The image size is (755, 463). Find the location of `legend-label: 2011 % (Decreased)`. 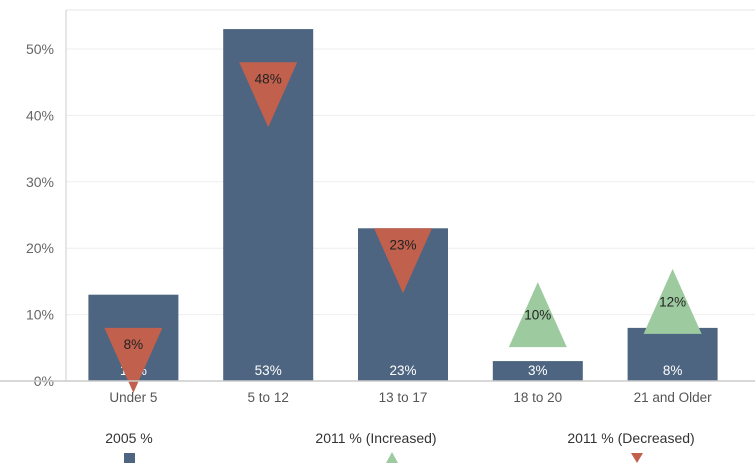

legend-label: 2011 % (Decreased) is located at coordinates (630, 438).